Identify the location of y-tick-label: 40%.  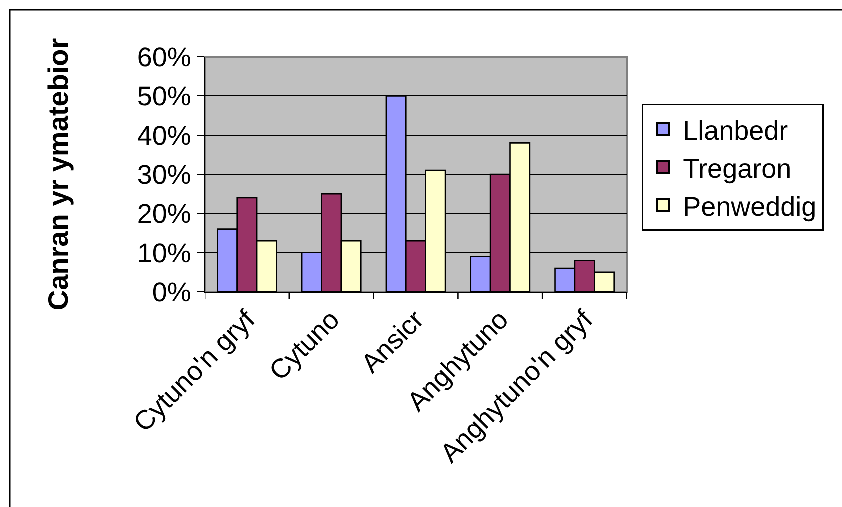
(164, 135).